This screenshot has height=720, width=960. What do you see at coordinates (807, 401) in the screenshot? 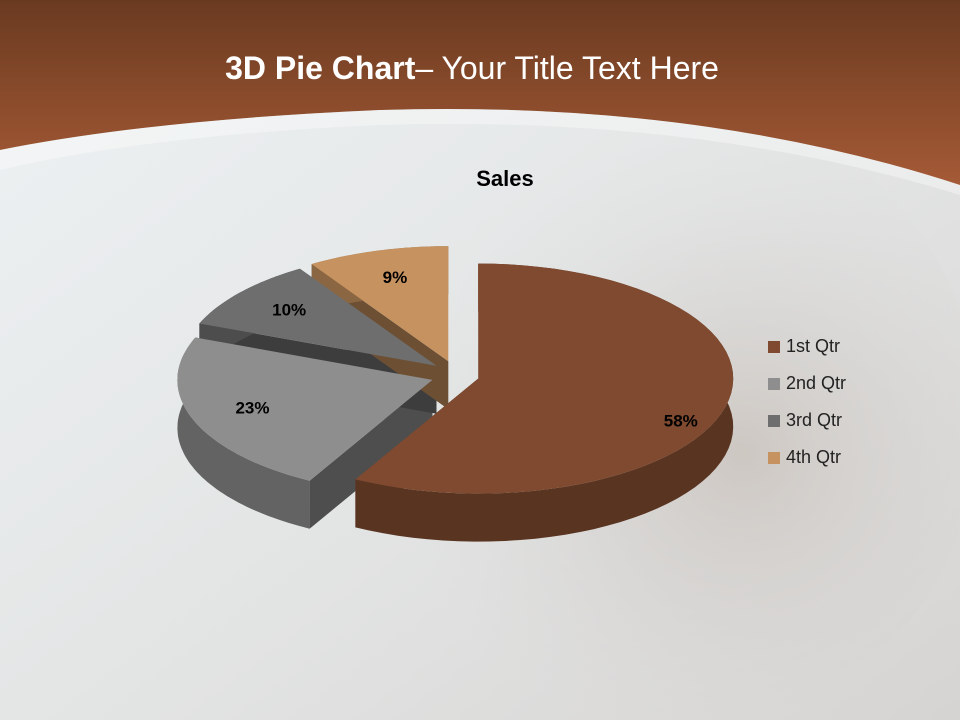
I see `legend: 1st Qtr 2nd Qtr 3rd Qtr 4th Qtr` at bounding box center [807, 401].